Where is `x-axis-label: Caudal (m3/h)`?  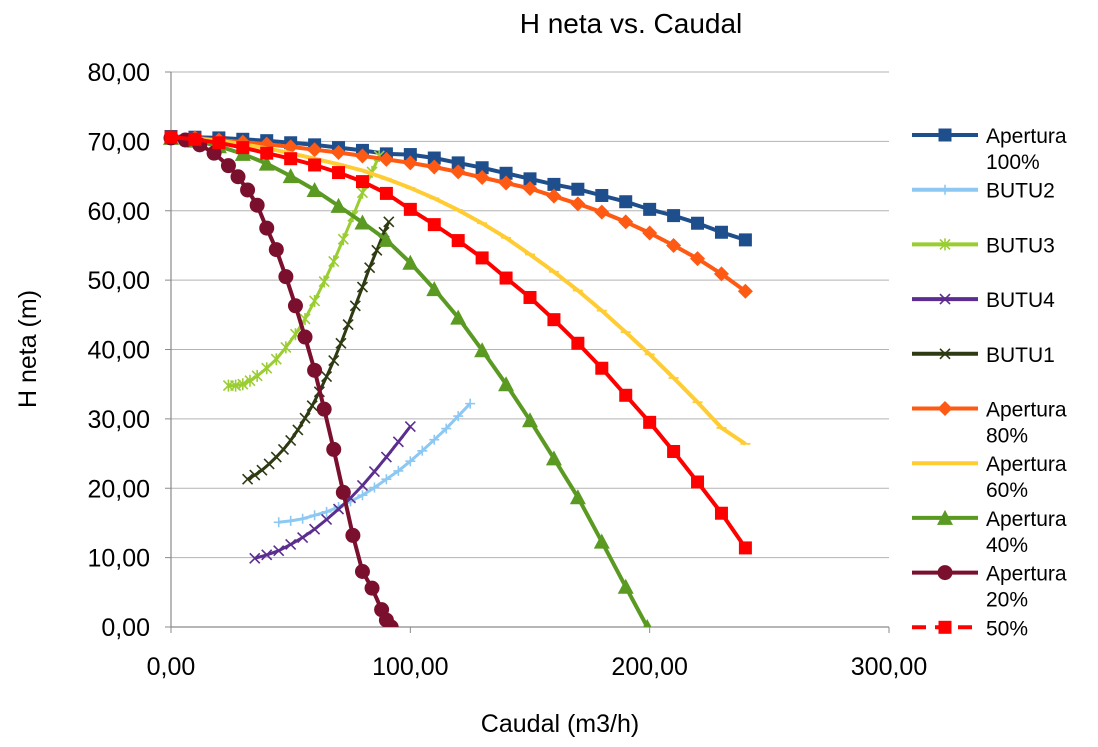
x-axis-label: Caudal (m3/h) is located at coordinates (560, 724).